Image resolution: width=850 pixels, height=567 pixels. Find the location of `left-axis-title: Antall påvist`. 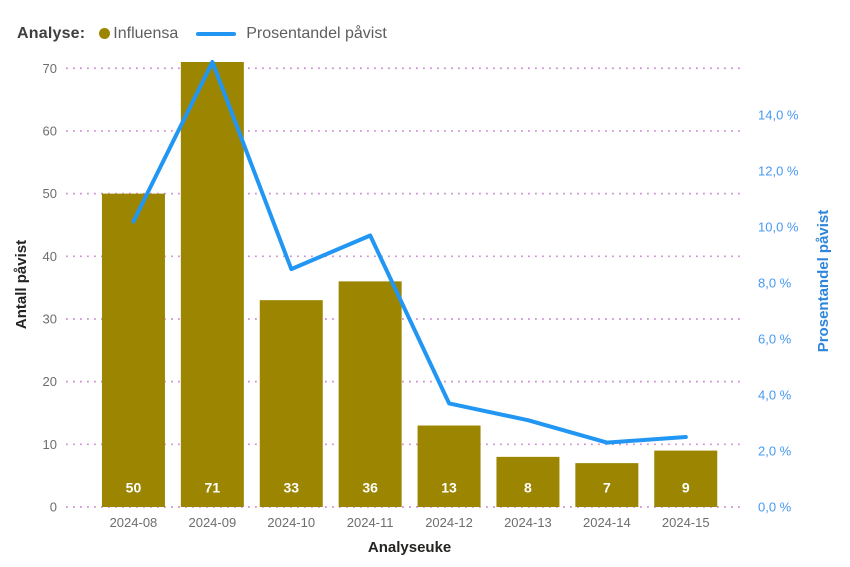

left-axis-title: Antall påvist is located at coordinates (21, 284).